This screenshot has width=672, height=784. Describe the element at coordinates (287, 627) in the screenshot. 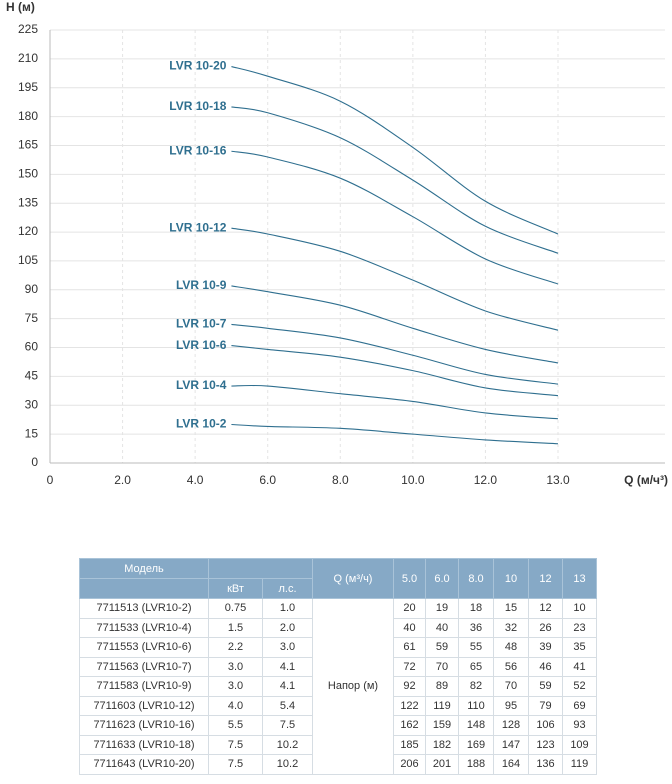

I see `table-cell: 2.0` at that location.